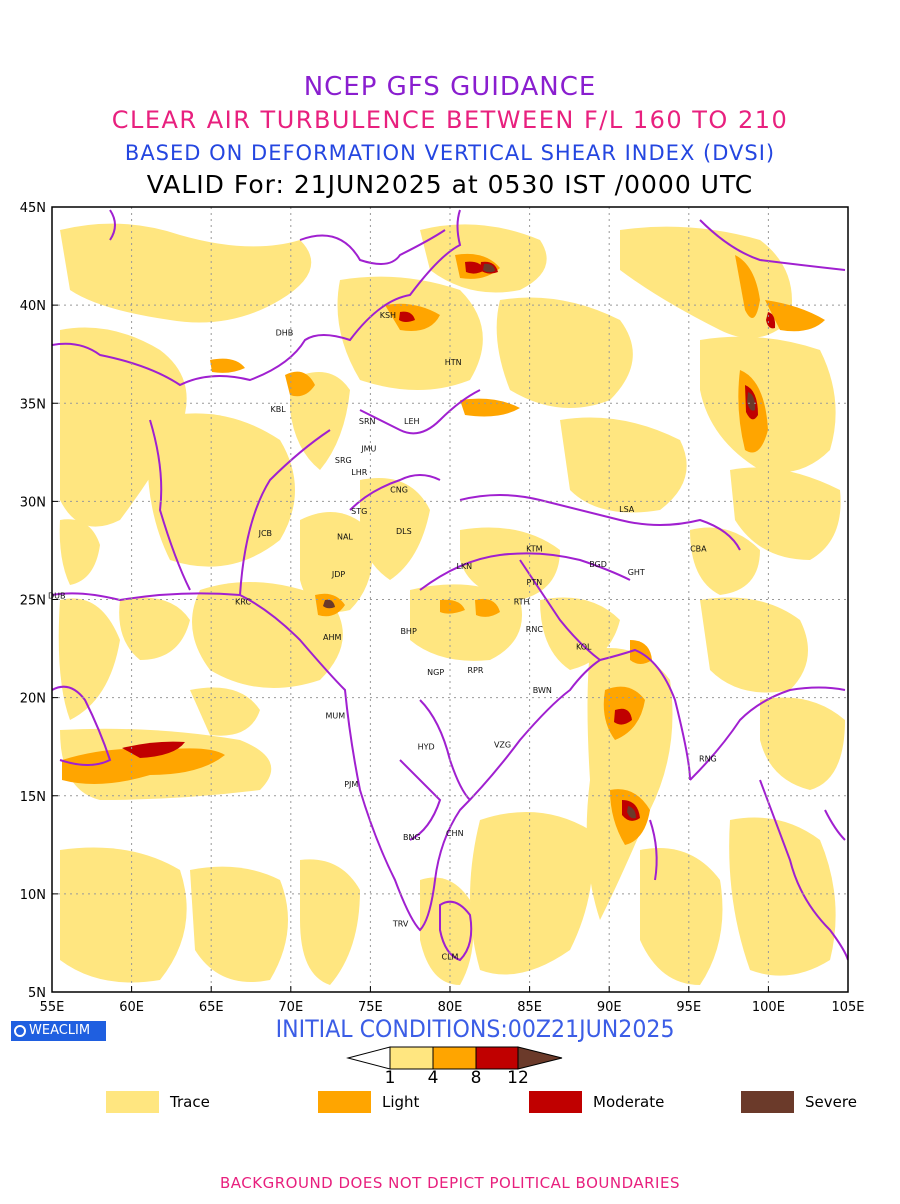 This screenshot has height=1204, width=900. Describe the element at coordinates (190, 1102) in the screenshot. I see `legend-label: Trace` at that location.